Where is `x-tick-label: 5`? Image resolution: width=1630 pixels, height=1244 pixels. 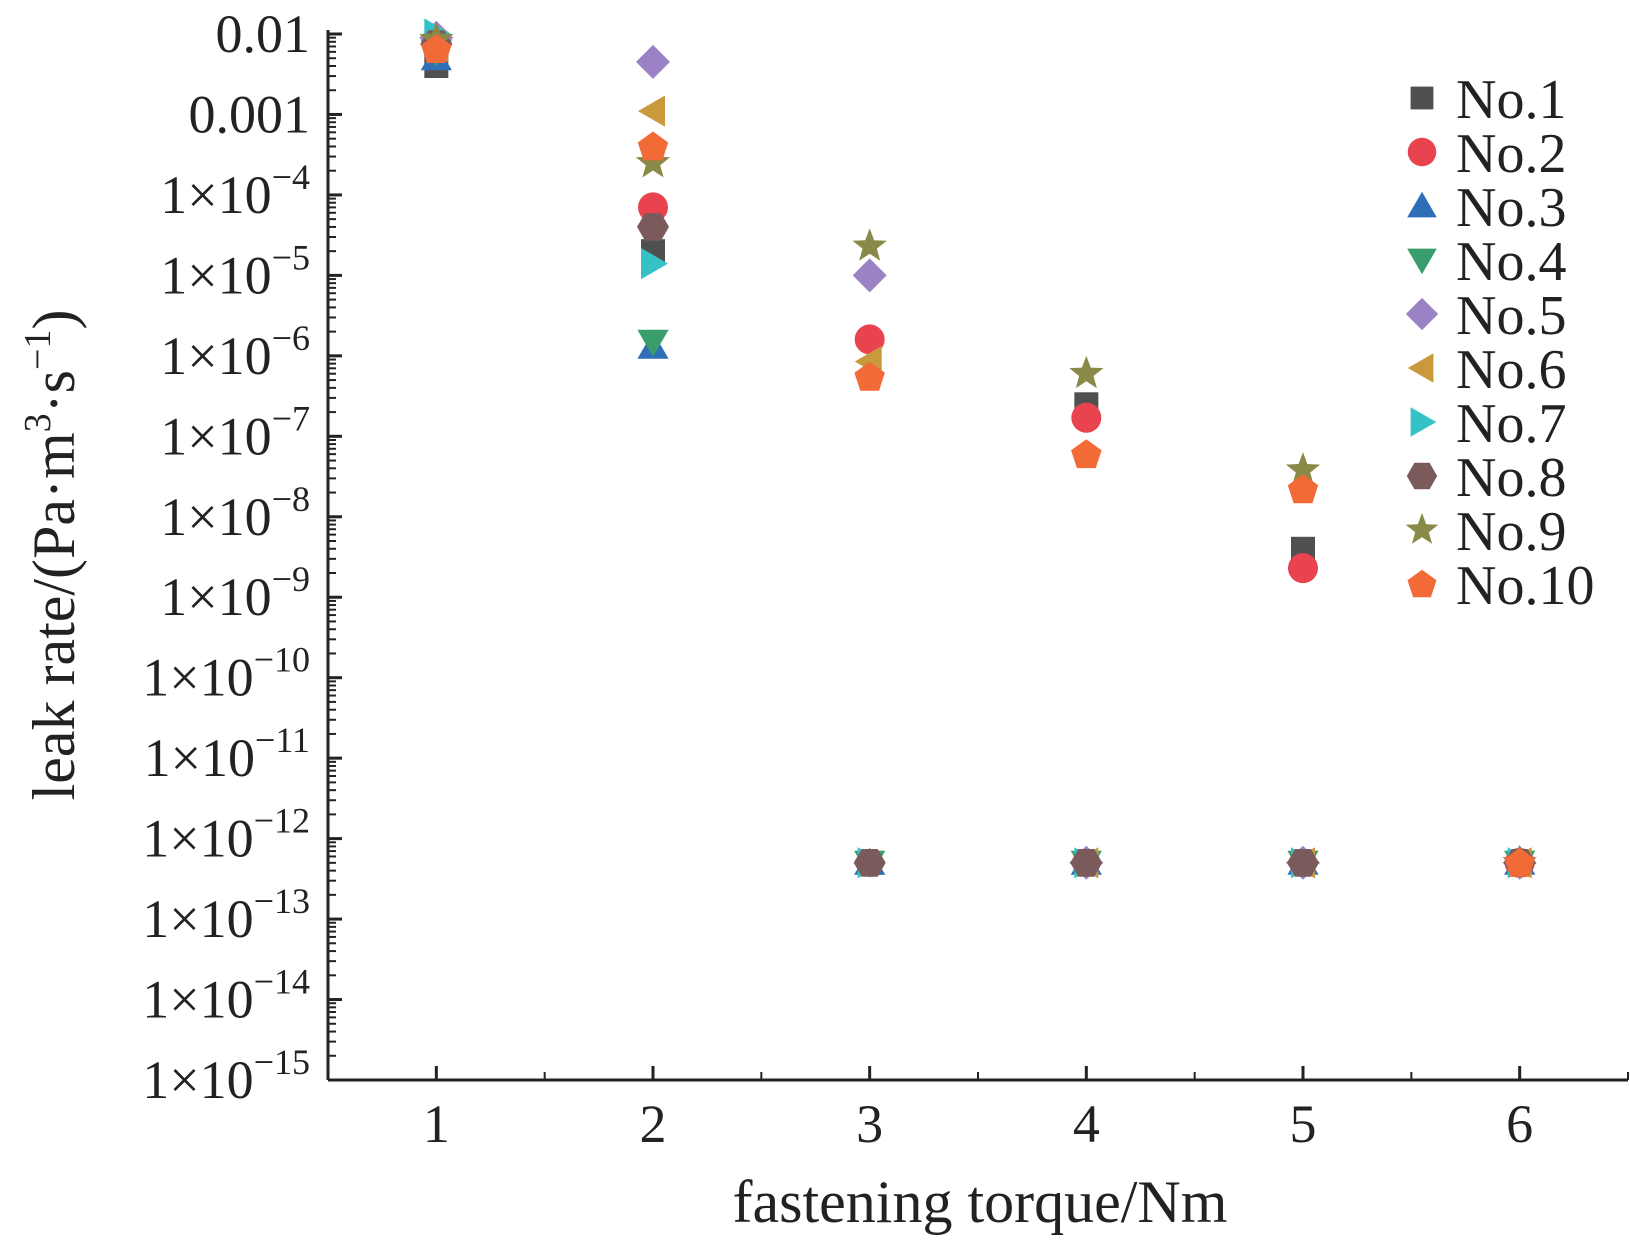
x-tick-label: 5 is located at coordinates (1303, 1124).